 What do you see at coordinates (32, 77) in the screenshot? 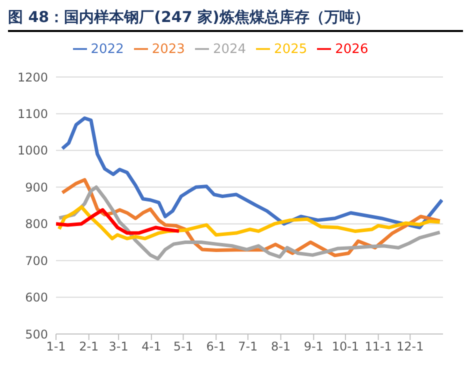
I see `y-tick-label: 1200` at bounding box center [32, 77].